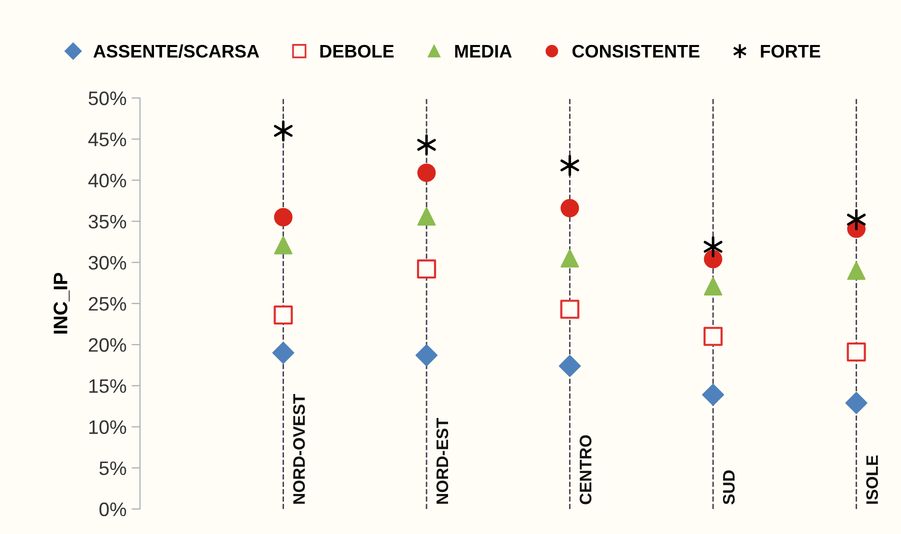  I want to click on legend-label: CONSISTENTE, so click(636, 51).